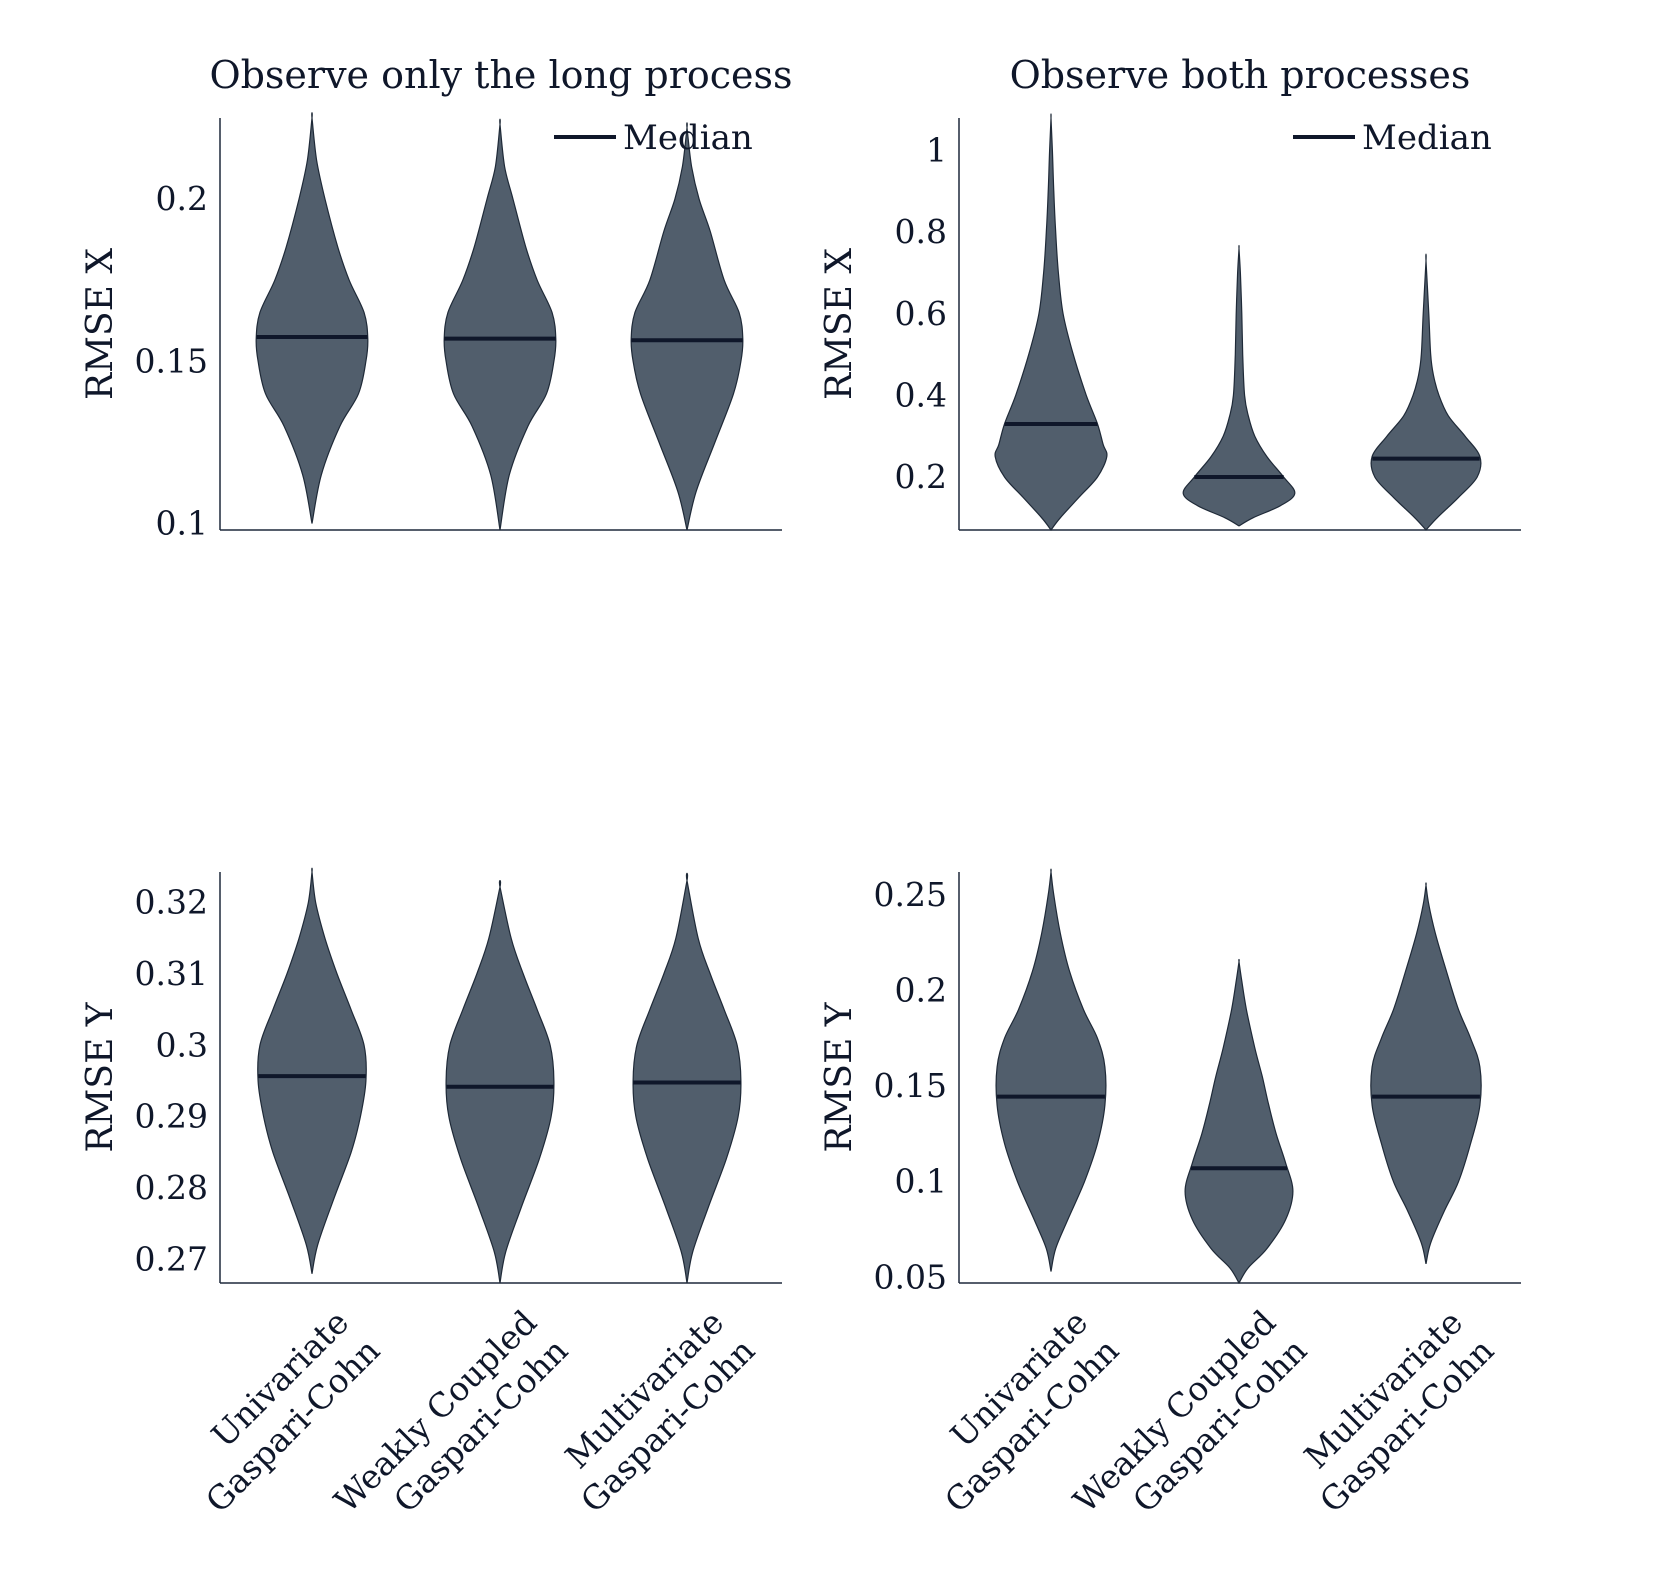 Image resolution: width=1667 pixels, height=1577 pixels. Describe the element at coordinates (171, 973) in the screenshot. I see `y-tick-label: 0.31` at that location.